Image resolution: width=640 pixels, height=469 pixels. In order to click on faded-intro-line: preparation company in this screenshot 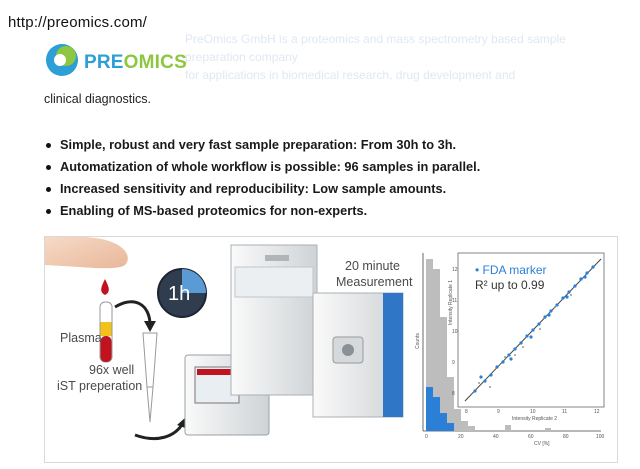, I will do `click(241, 57)`.